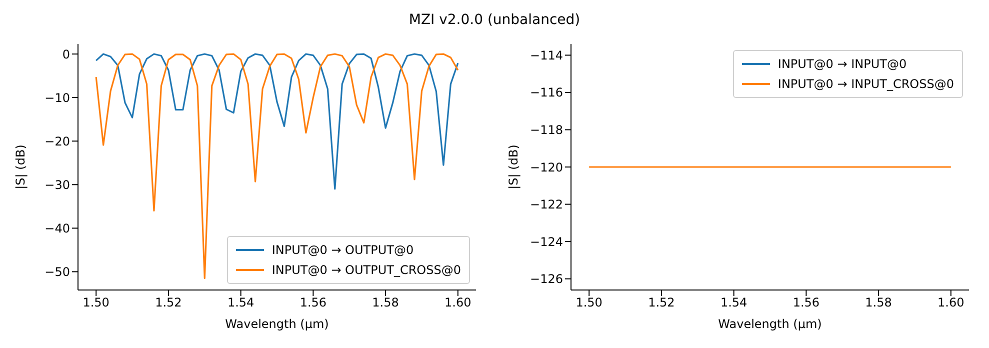 Image resolution: width=989 pixels, height=348 pixels. I want to click on y-tick-label: −126, so click(546, 279).